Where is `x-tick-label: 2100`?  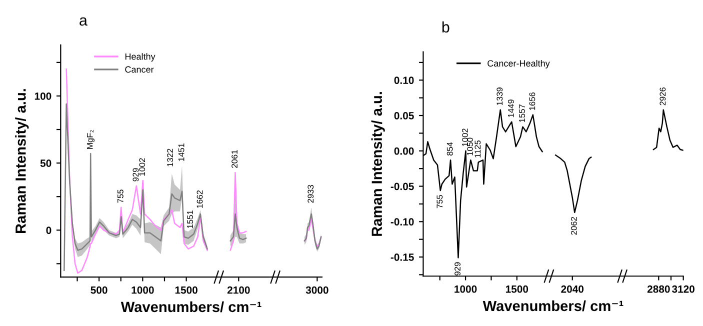
x-tick-label: 2100 is located at coordinates (238, 290).